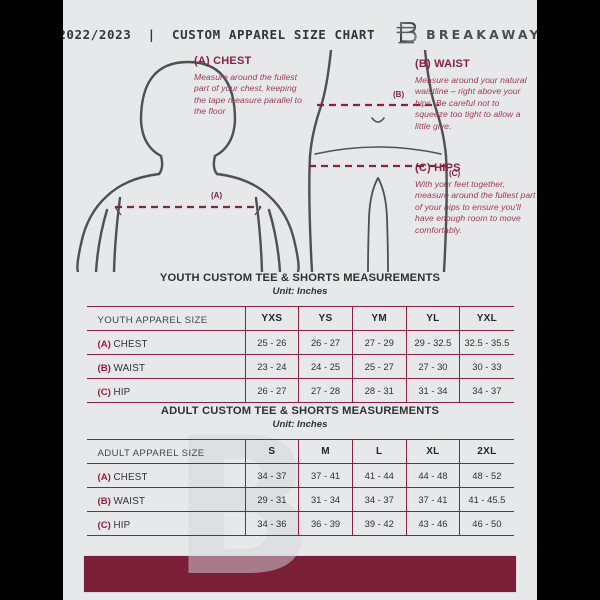  Describe the element at coordinates (442, 64) in the screenshot. I see `callout-waist-heading: (B) WAIST` at that location.